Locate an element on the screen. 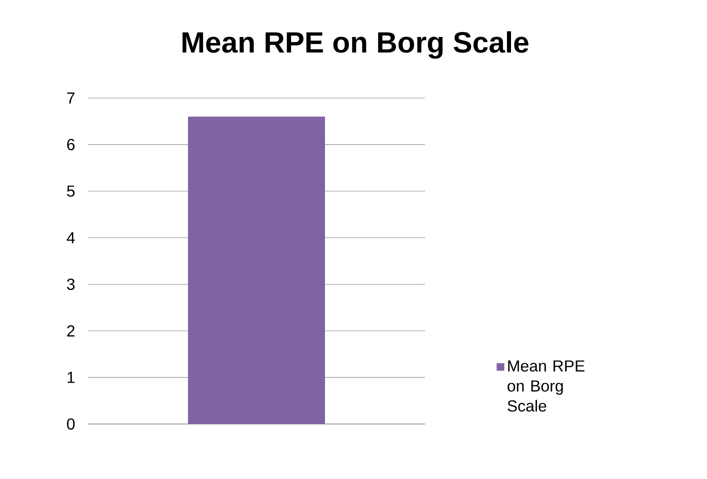 The height and width of the screenshot is (479, 707). y-tick-label: 3 is located at coordinates (71, 284).